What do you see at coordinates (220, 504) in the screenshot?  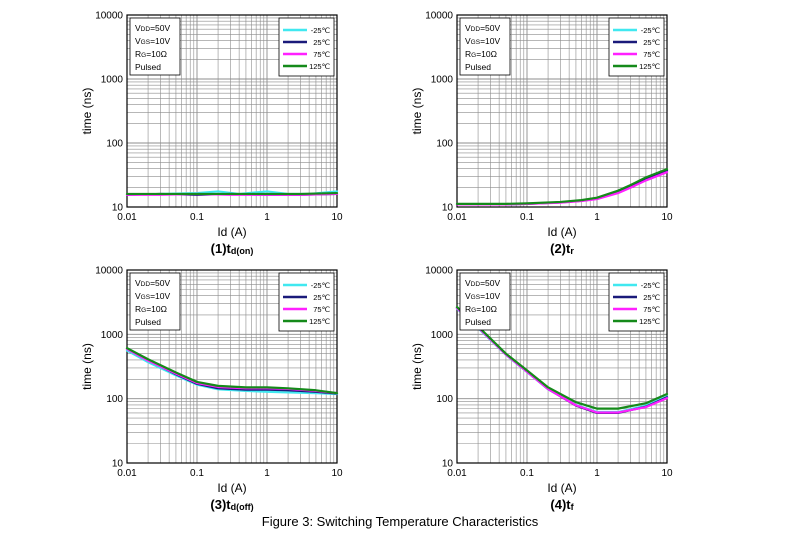 I see `chart-caption-main: (3)t` at bounding box center [220, 504].